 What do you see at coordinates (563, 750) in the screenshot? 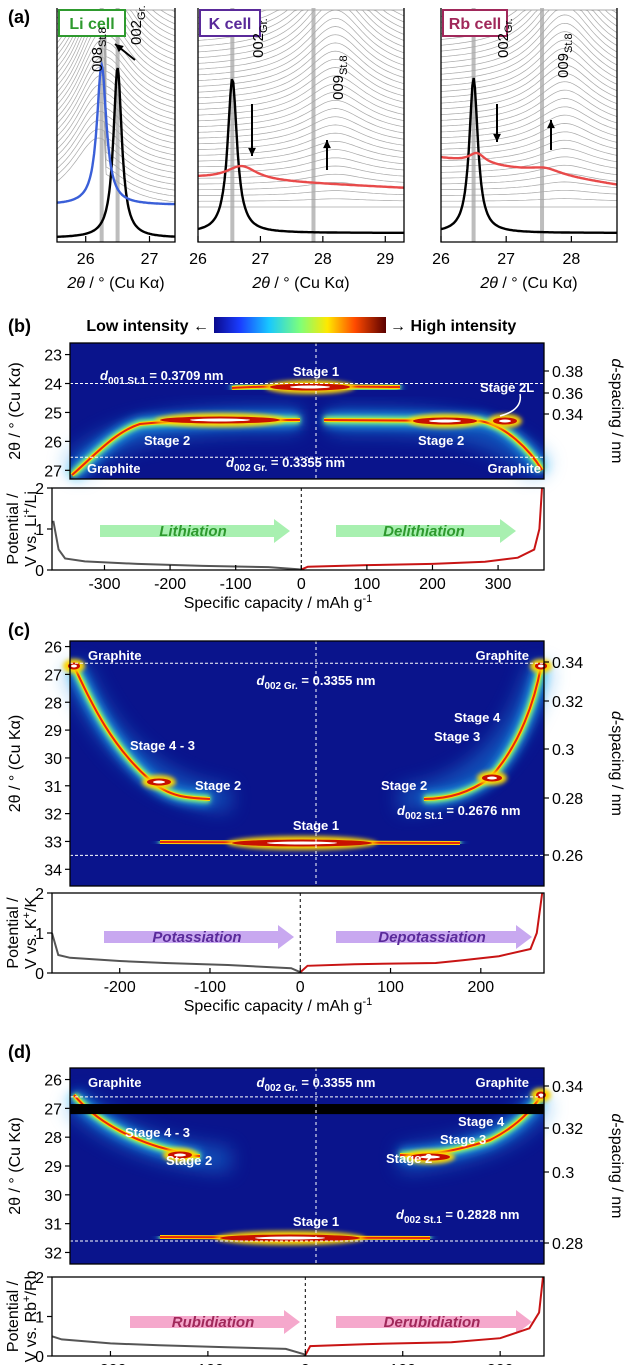
I see `y2-tick-label: 0.3` at bounding box center [563, 750].